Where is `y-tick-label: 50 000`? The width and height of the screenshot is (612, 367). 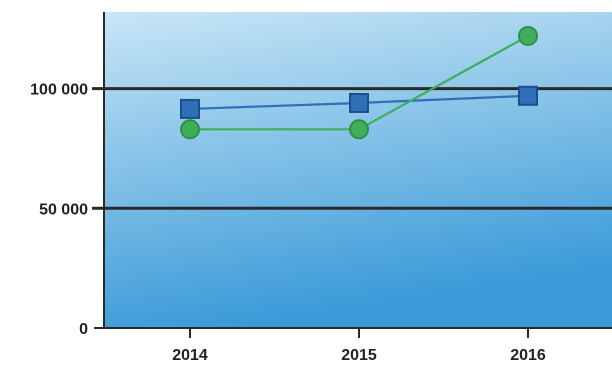
y-tick-label: 50 000 is located at coordinates (63, 209).